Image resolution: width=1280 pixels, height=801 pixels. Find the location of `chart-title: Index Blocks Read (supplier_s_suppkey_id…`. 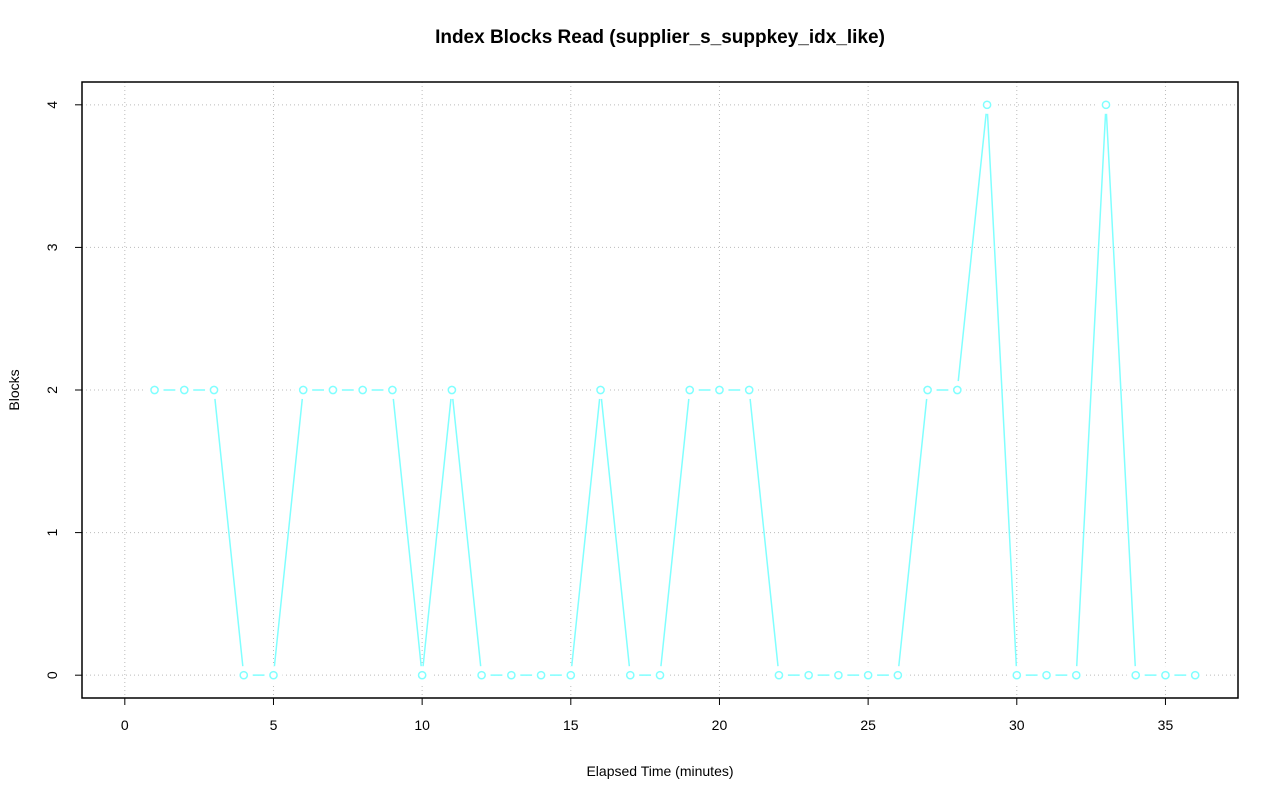

chart-title: Index Blocks Read (supplier_s_suppkey_id… is located at coordinates (660, 37).